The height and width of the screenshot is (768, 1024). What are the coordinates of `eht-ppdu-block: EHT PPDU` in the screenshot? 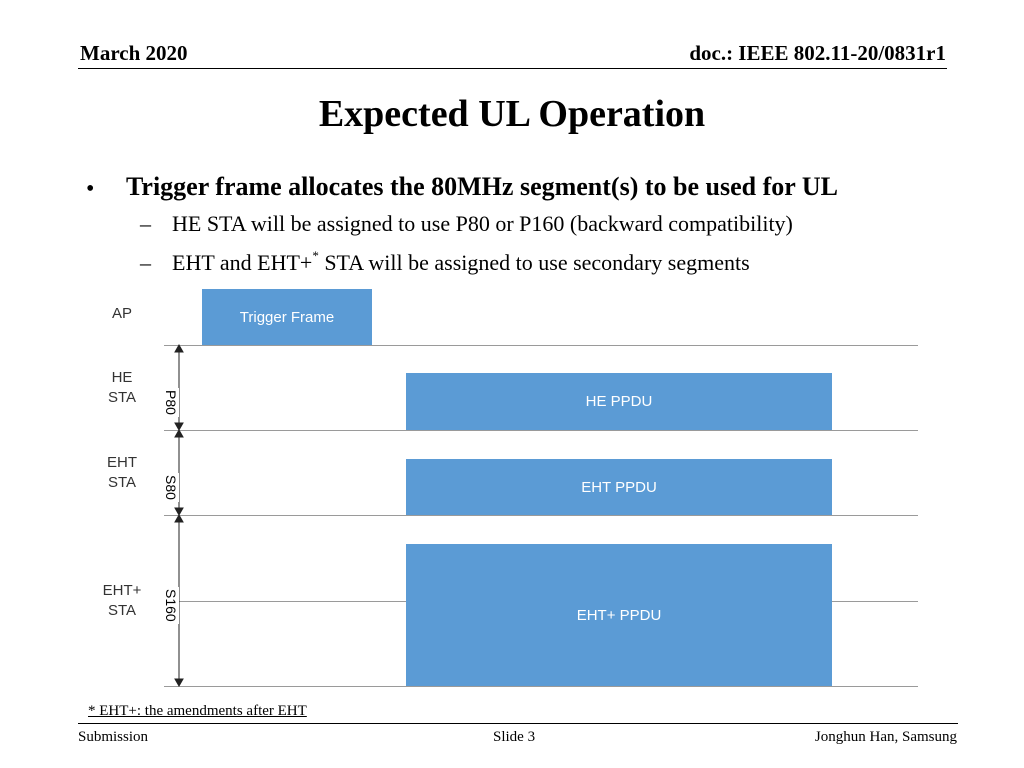 It's located at (619, 487).